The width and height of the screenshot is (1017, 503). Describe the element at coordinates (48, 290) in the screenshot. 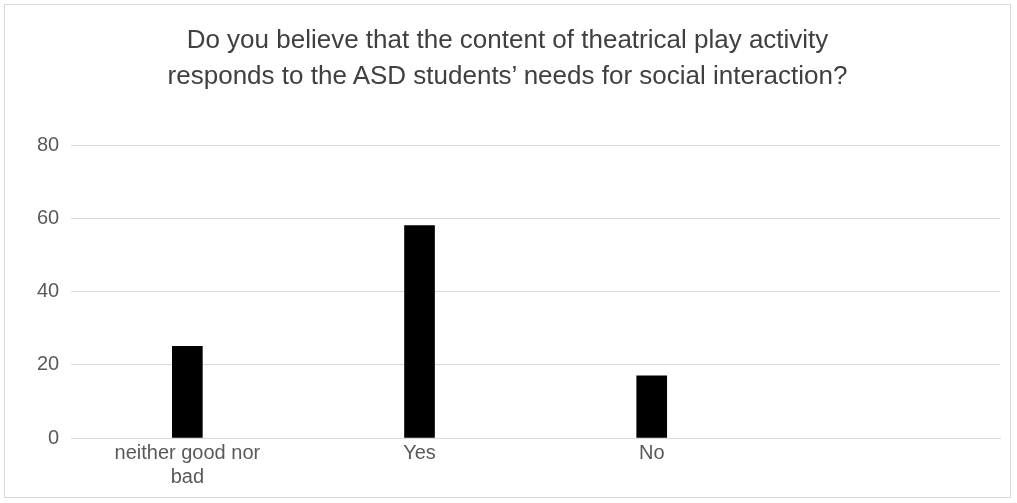

I see `y-tick-label: 40` at that location.